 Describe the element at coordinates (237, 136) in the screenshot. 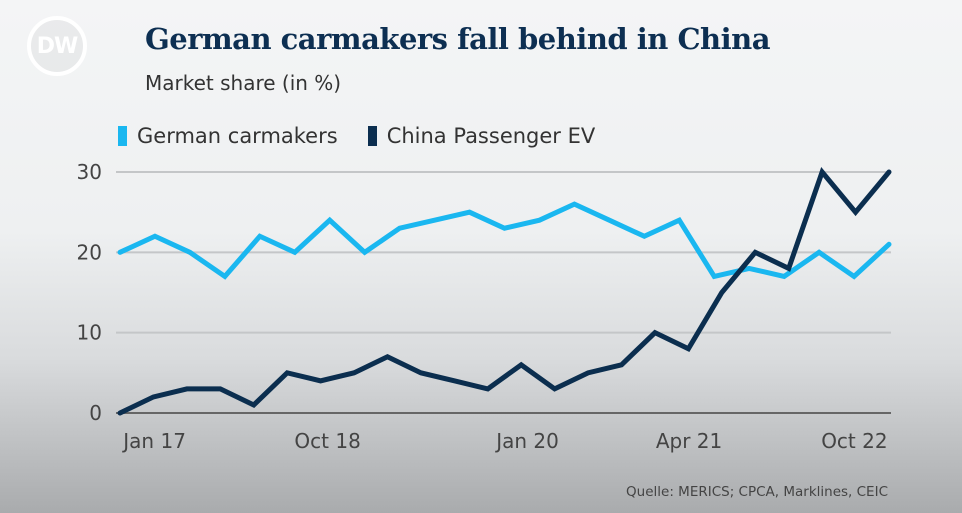

I see `legend-label: German carmakers` at that location.